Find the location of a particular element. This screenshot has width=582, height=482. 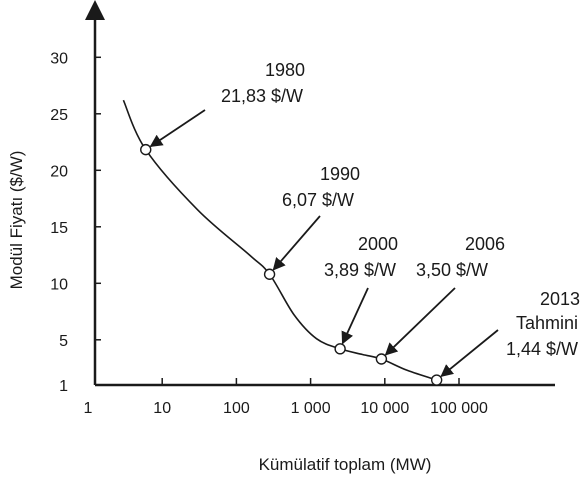

annotation-label-4-2: 1,44 $/W is located at coordinates (542, 349).